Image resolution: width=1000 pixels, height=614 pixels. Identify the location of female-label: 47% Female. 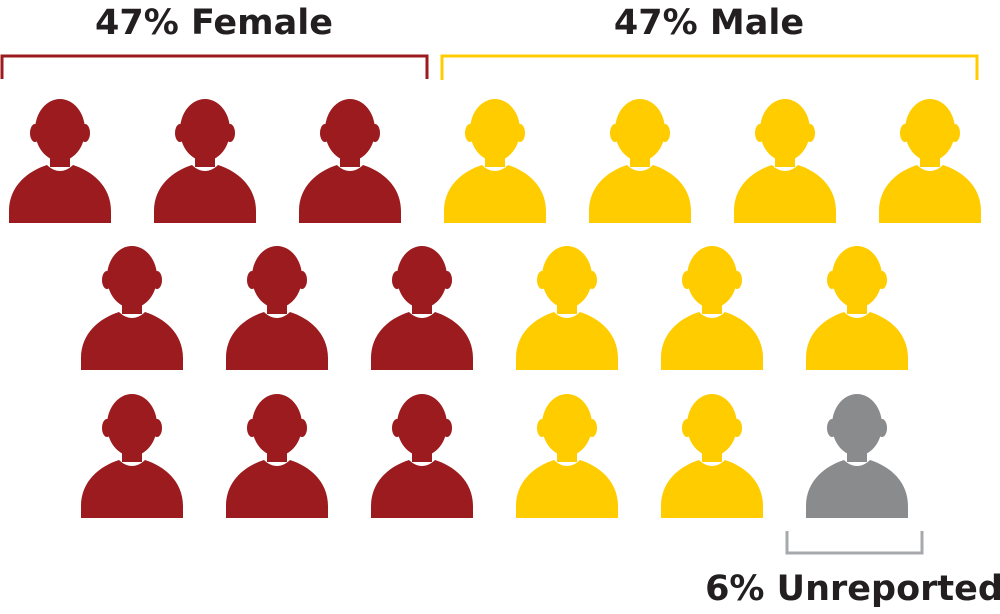
(214, 23).